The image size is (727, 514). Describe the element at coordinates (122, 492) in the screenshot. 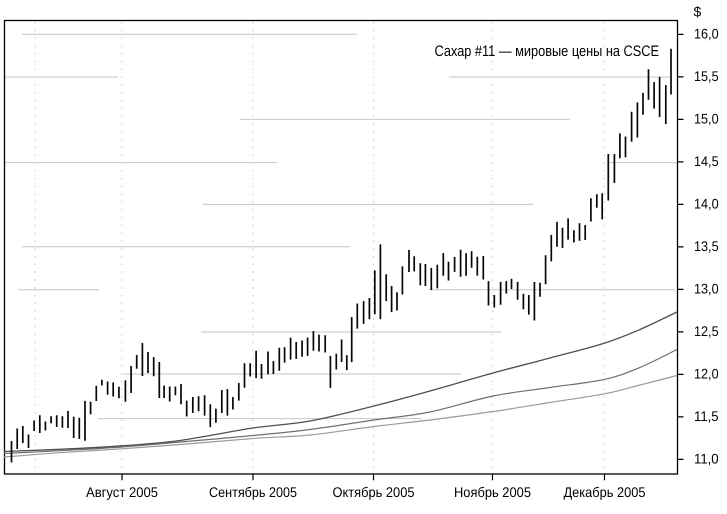

I see `svg-text: Август 2005` at that location.